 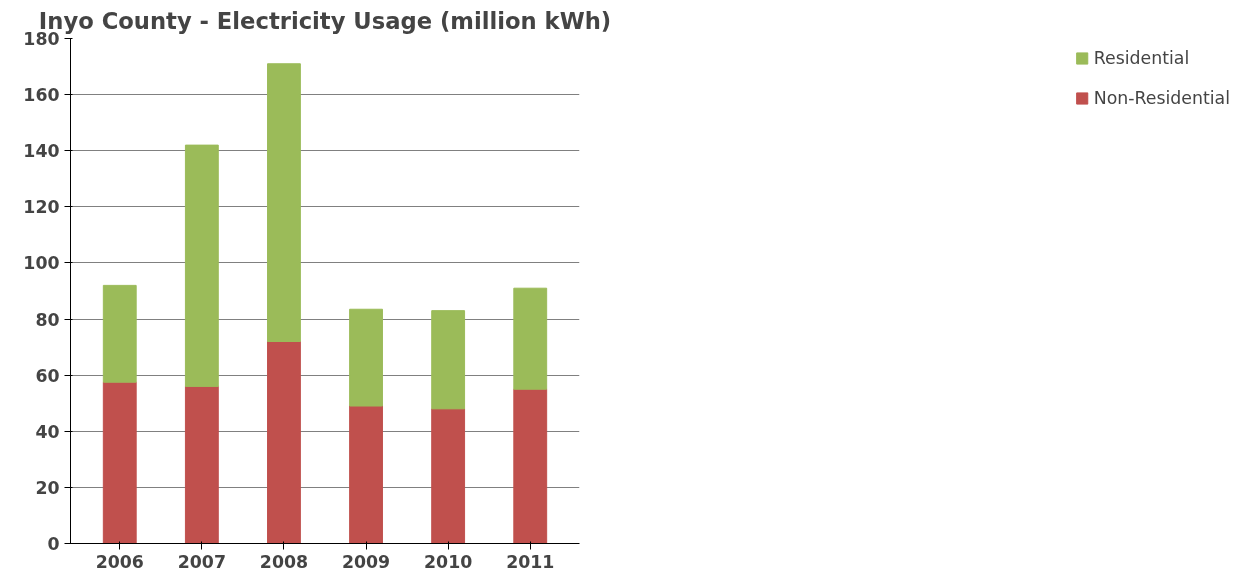 What do you see at coordinates (47, 431) in the screenshot?
I see `y-tick-label: 40` at bounding box center [47, 431].